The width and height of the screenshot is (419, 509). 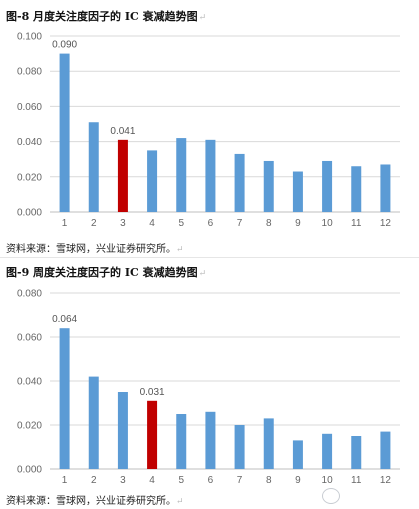 I want to click on figure-8-source: 资料来源：雪球网，兴业证券研究所。↵, so click(x=95, y=247).